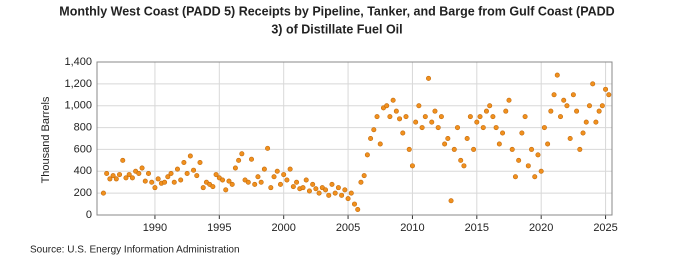 Image resolution: width=675 pixels, height=275 pixels. I want to click on y-tick-label: 600, so click(83, 149).